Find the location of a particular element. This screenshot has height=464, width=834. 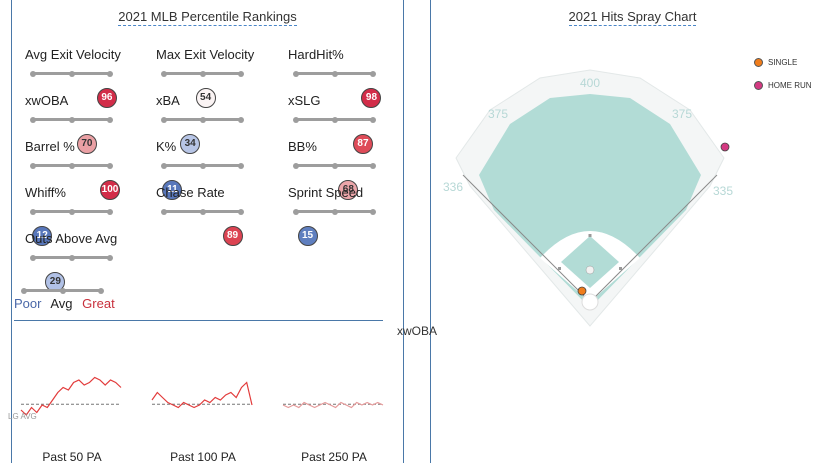

metric-label: Barrel % is located at coordinates (50, 146).